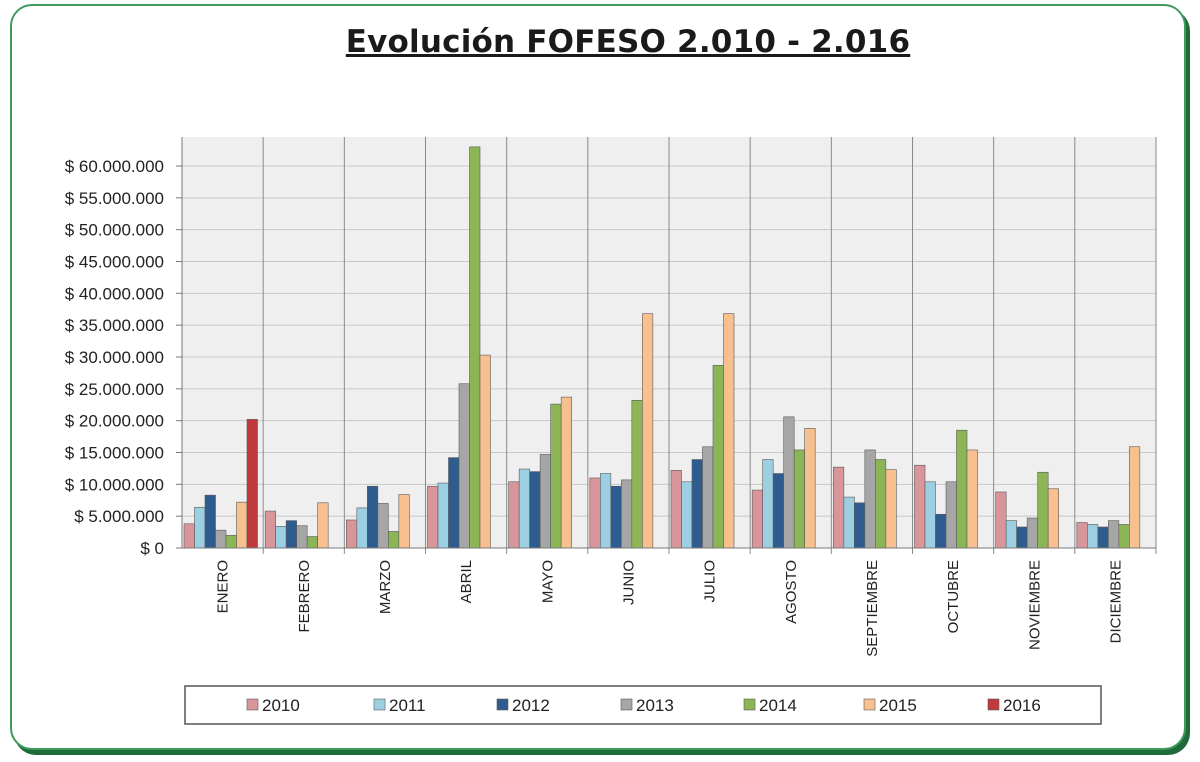 This screenshot has width=1200, height=762. Describe the element at coordinates (545, 501) in the screenshot. I see `bar-2013-mayo` at that location.